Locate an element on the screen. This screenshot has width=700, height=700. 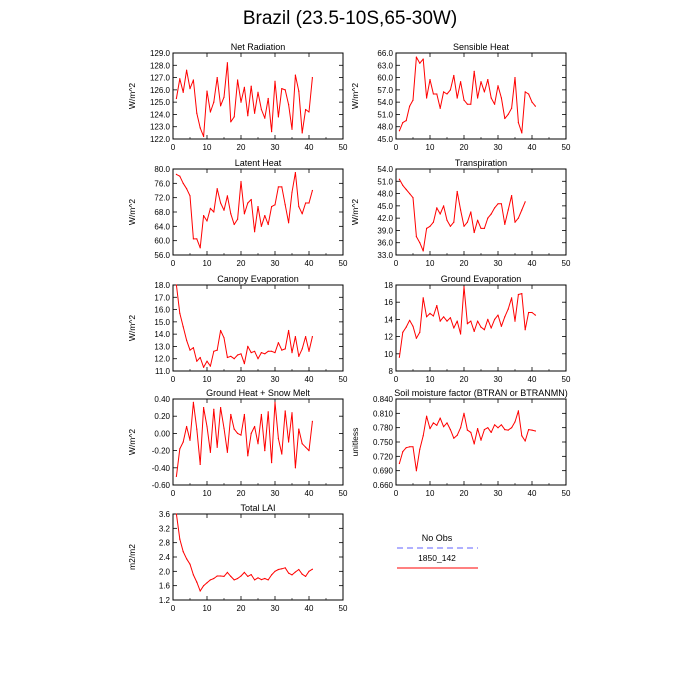
y-tick-label: 14 is located at coordinates (388, 319).